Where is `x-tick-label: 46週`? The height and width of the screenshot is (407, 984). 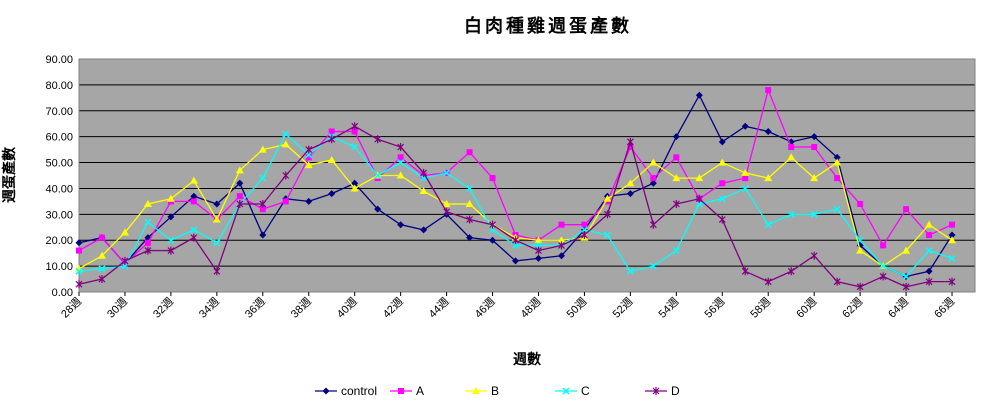
x-tick-label: 46週 is located at coordinates (485, 308).